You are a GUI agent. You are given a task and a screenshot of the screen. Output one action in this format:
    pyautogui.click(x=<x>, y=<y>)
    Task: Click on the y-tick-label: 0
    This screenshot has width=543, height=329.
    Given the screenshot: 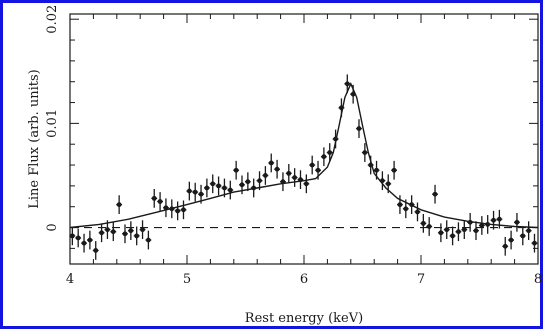 What is the action you would take?
    pyautogui.click(x=52, y=227)
    